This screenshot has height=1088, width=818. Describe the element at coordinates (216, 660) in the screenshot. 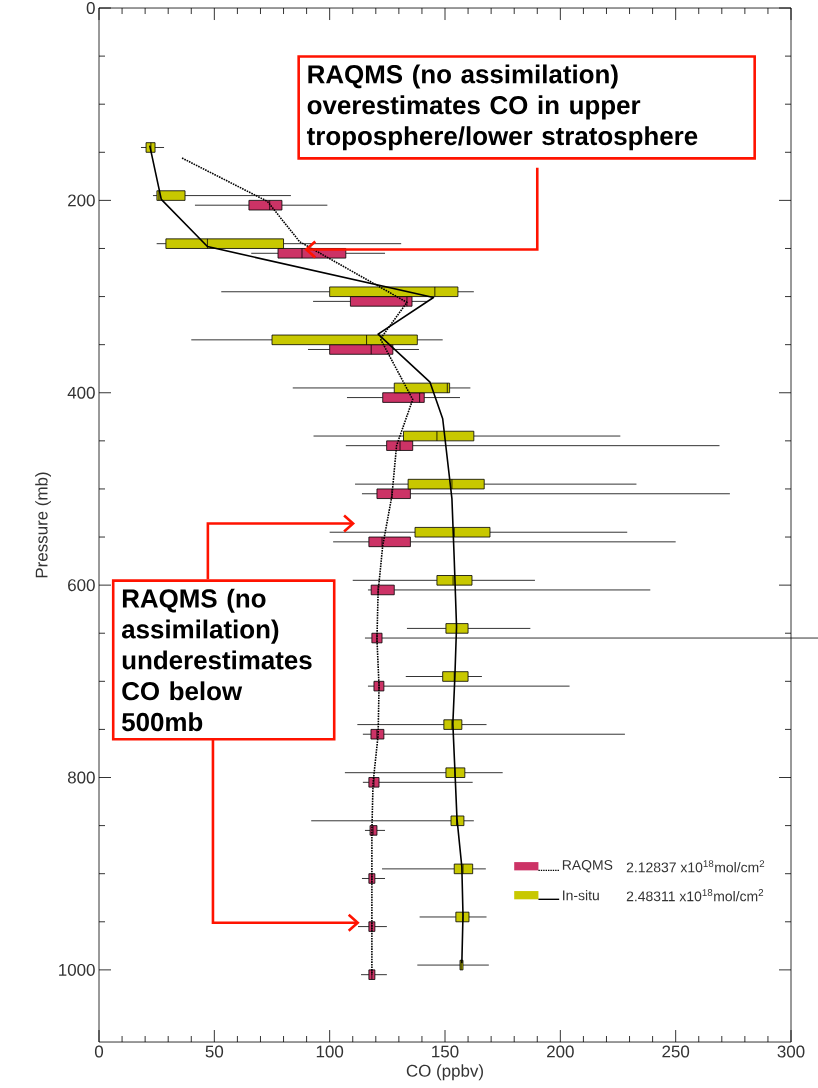

I see `annotation: RAQMS (no assimilation) underestimates CO below 500mb` at that location.